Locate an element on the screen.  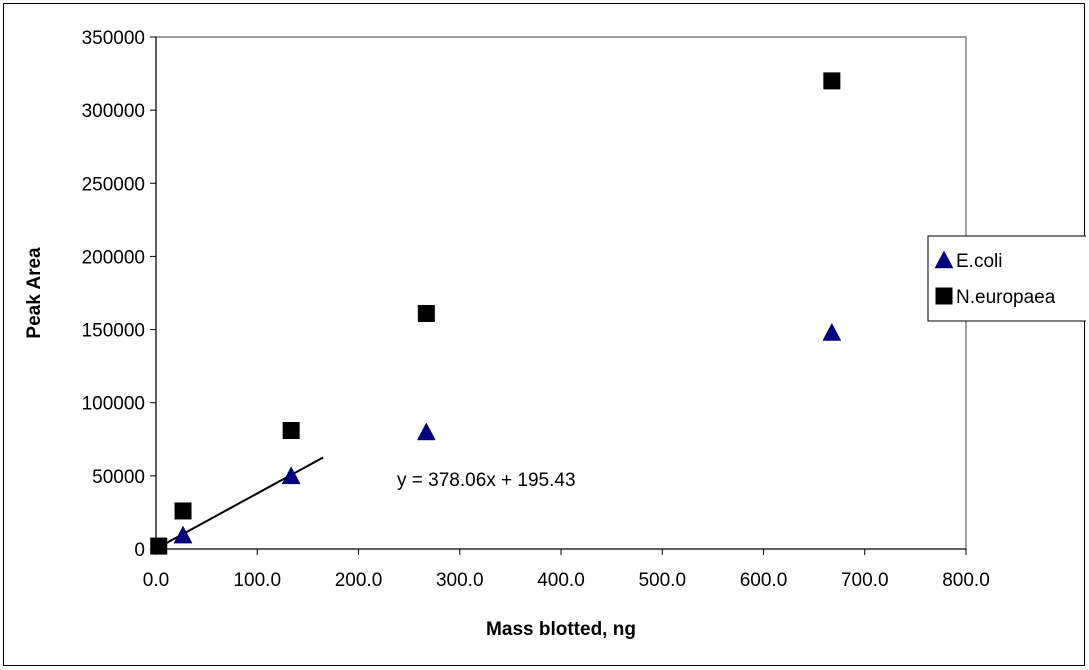
x-tick-label: 700.0 is located at coordinates (865, 580).